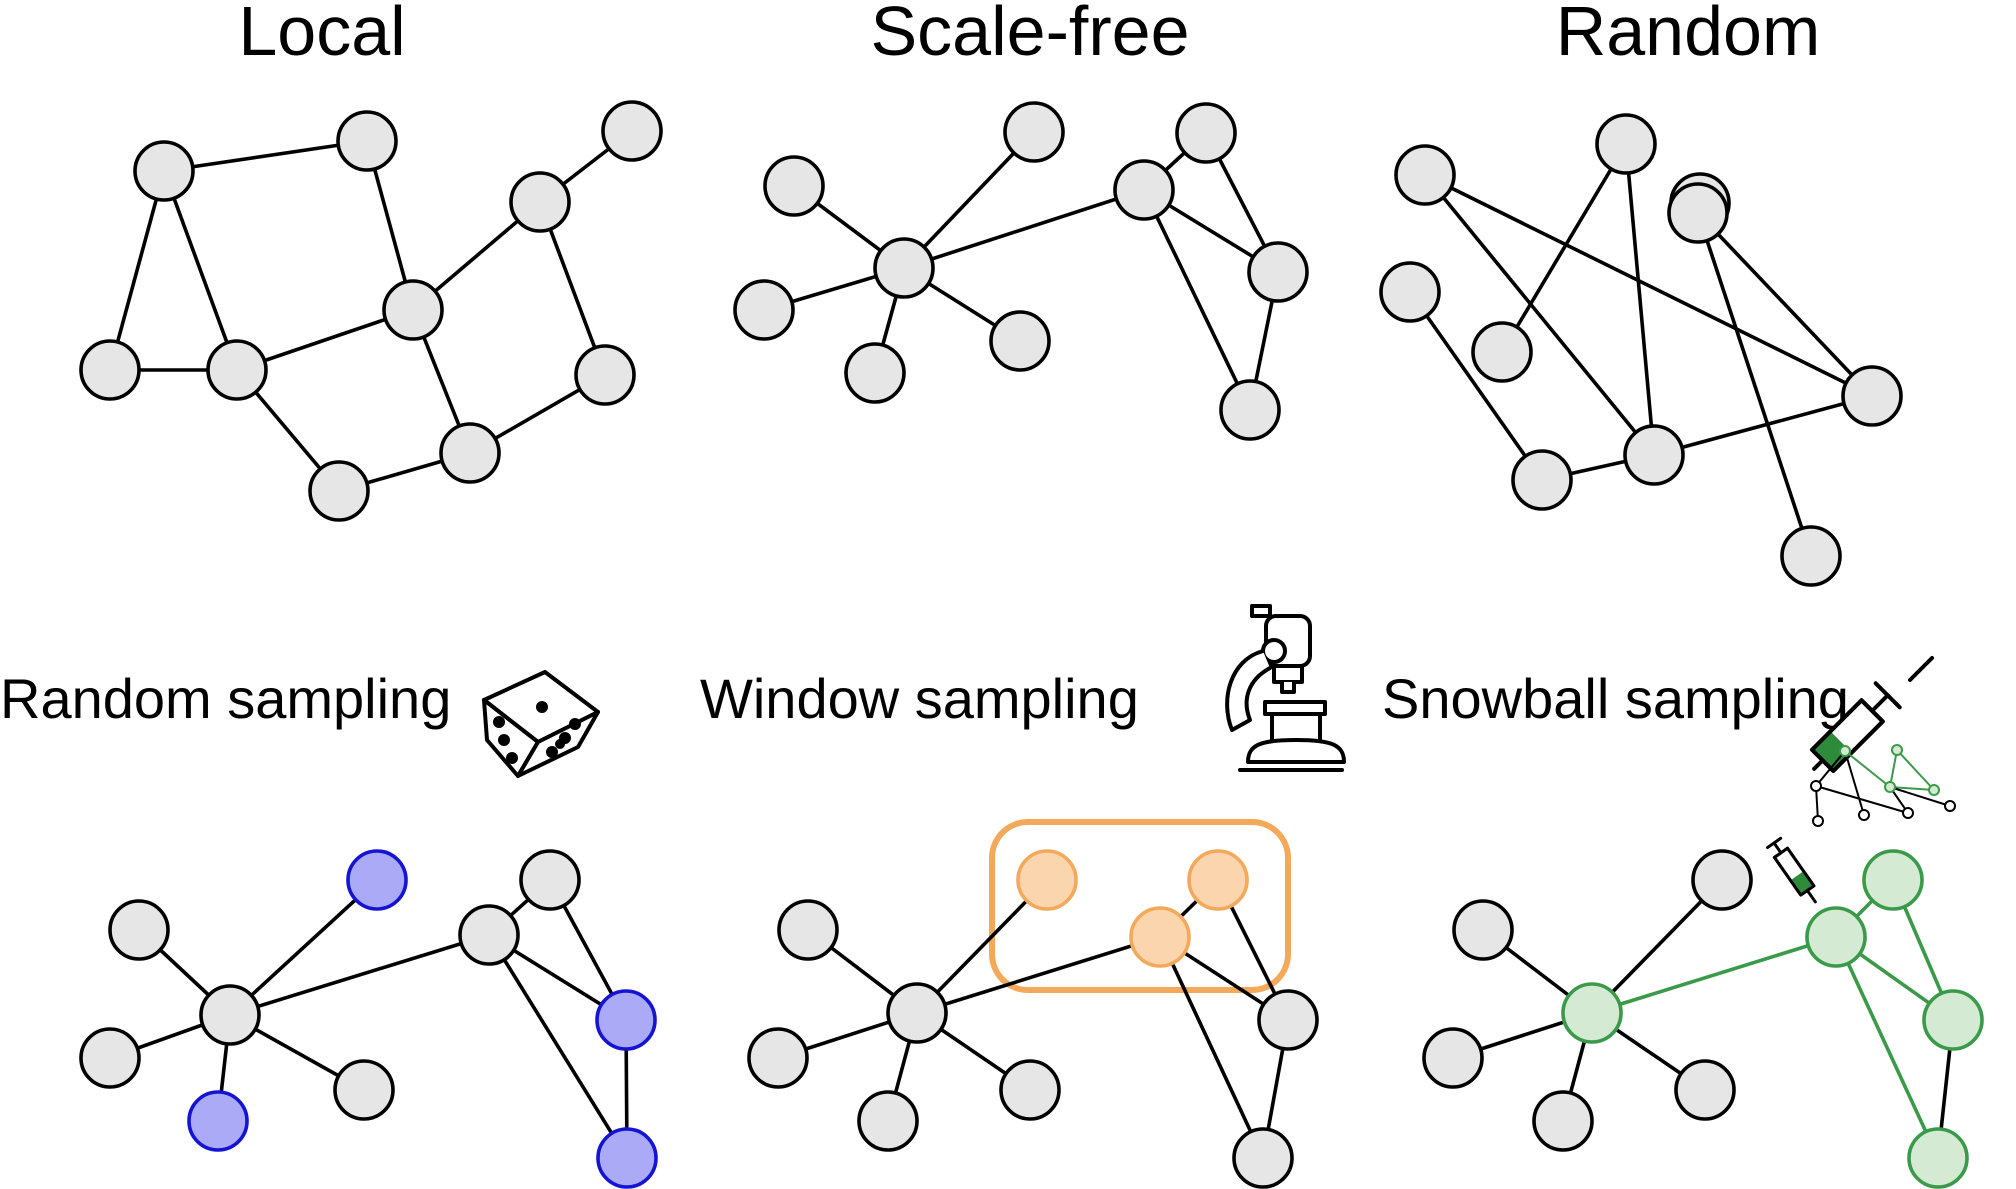  What do you see at coordinates (1029, 35) in the screenshot?
I see `title-scale-free: Scale-free` at bounding box center [1029, 35].